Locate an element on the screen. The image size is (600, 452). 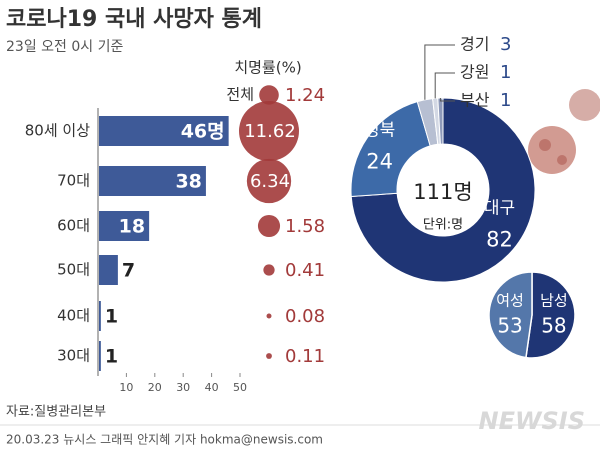
x-tick-label: 30 is located at coordinates (183, 387).